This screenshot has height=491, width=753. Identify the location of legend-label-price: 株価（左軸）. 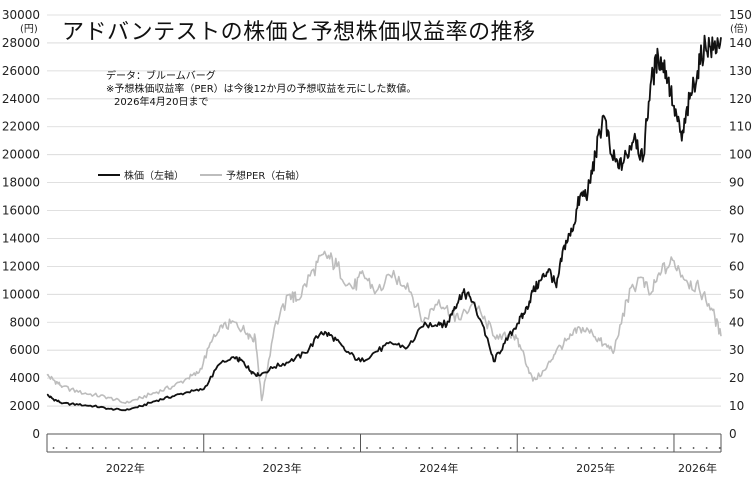
(154, 176).